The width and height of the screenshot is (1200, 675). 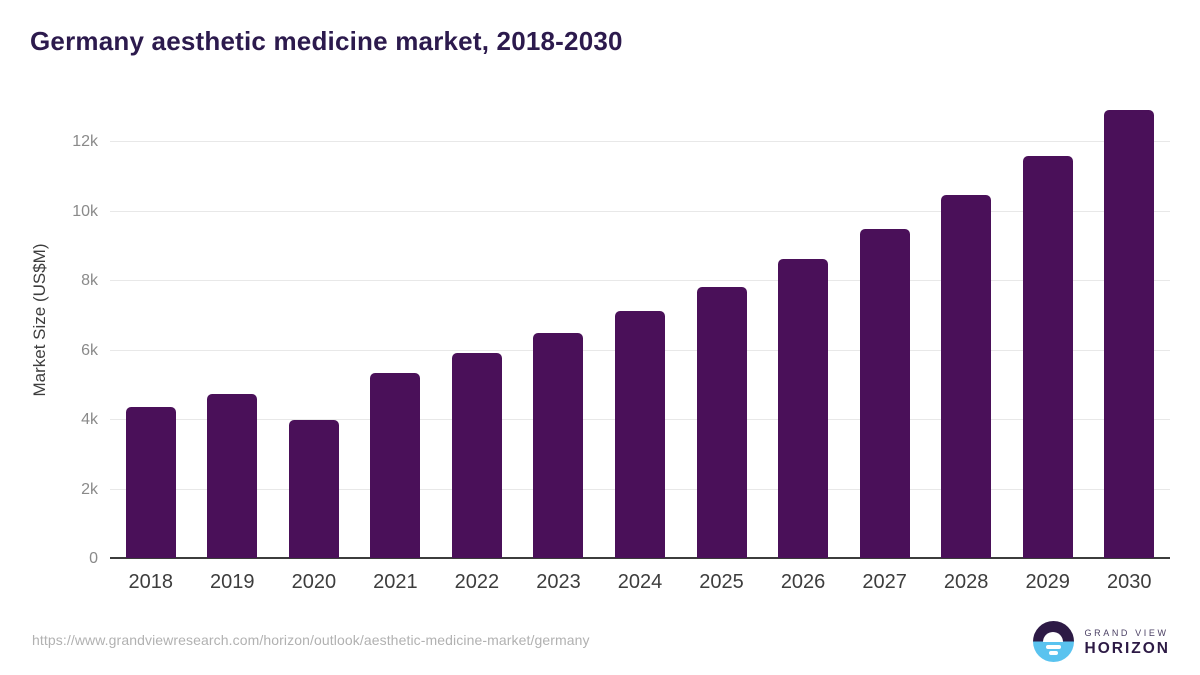 I want to click on brand-name-top: GRAND VIEW, so click(x=1126, y=633).